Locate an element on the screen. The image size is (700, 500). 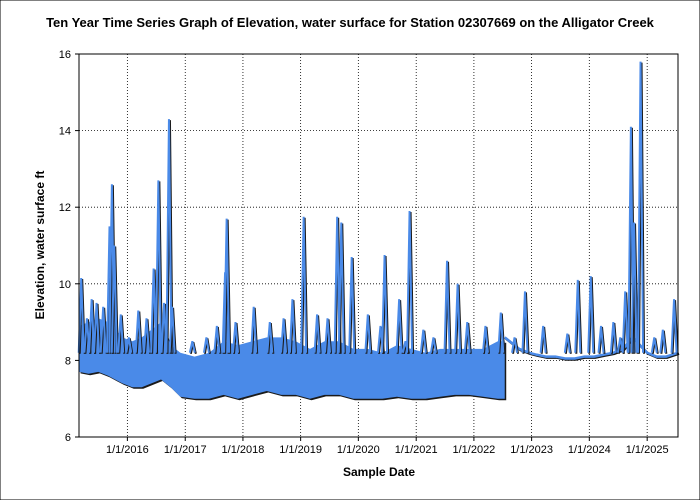
x-tick-label: 1/1/2017 is located at coordinates (185, 450).